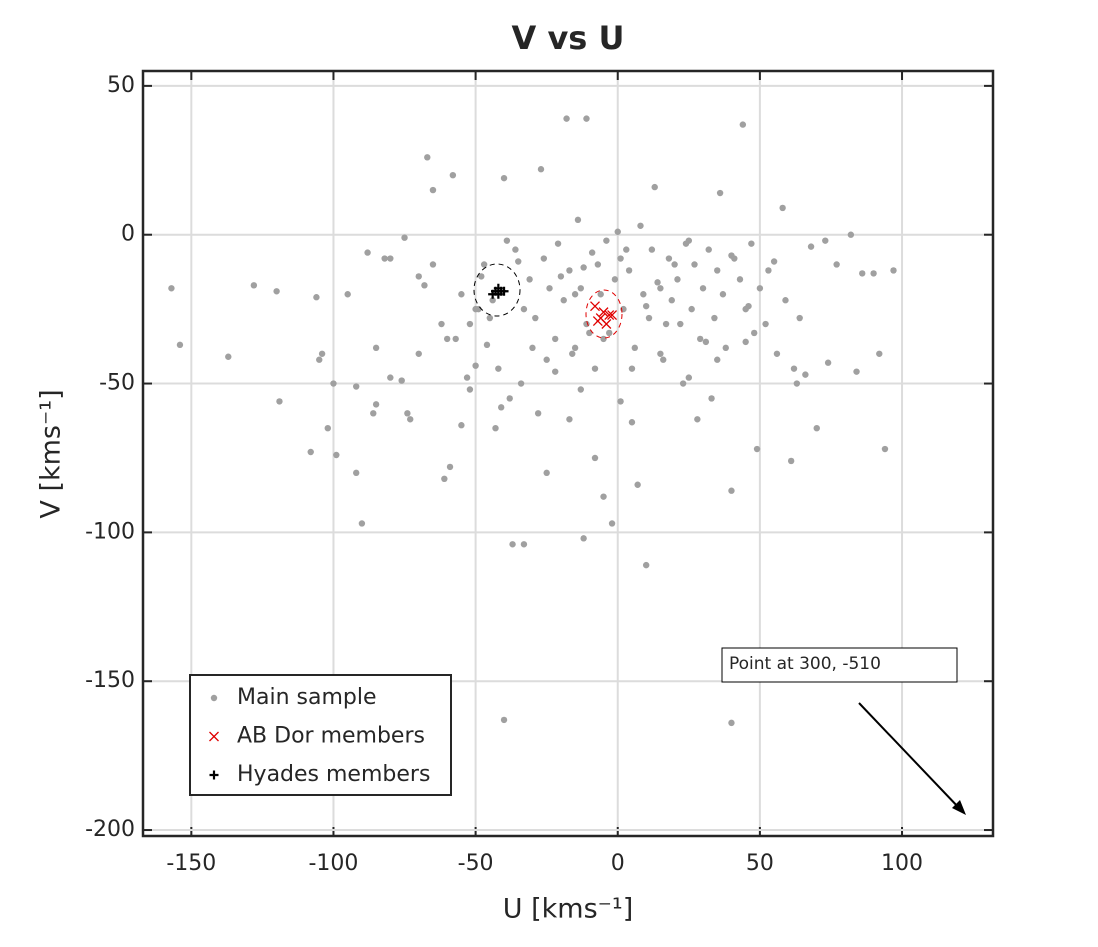 The width and height of the screenshot is (1098, 947). What do you see at coordinates (320, 735) in the screenshot?
I see `legend-box` at bounding box center [320, 735].